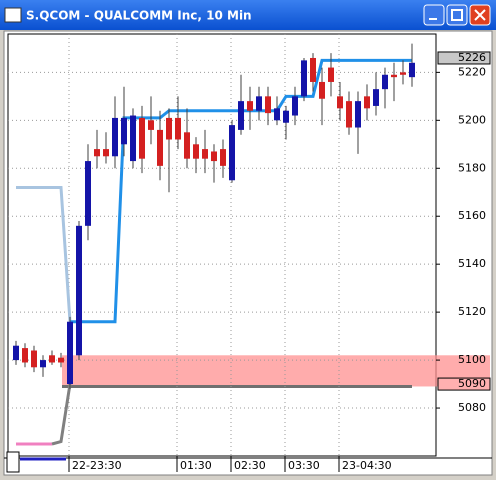 The height and width of the screenshot is (484, 496). I want to click on x-tick-label: 22-23:30, so click(97, 465).